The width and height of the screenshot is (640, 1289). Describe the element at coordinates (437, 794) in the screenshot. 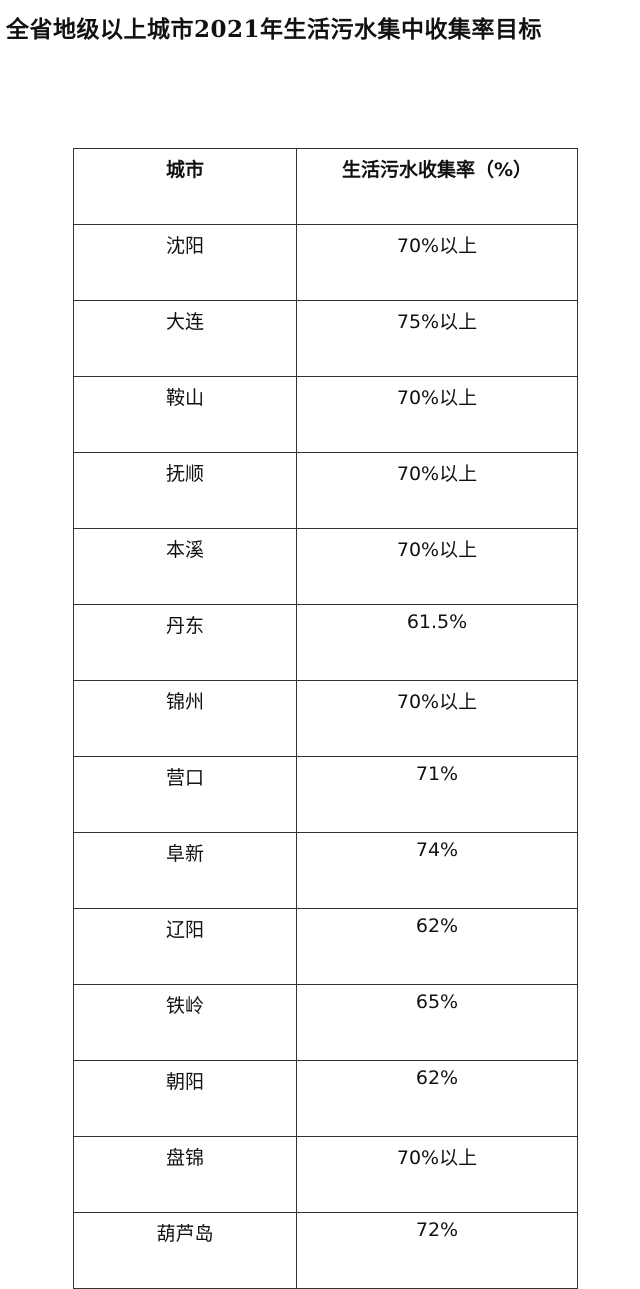

I see `rate-cell: 71%` at that location.